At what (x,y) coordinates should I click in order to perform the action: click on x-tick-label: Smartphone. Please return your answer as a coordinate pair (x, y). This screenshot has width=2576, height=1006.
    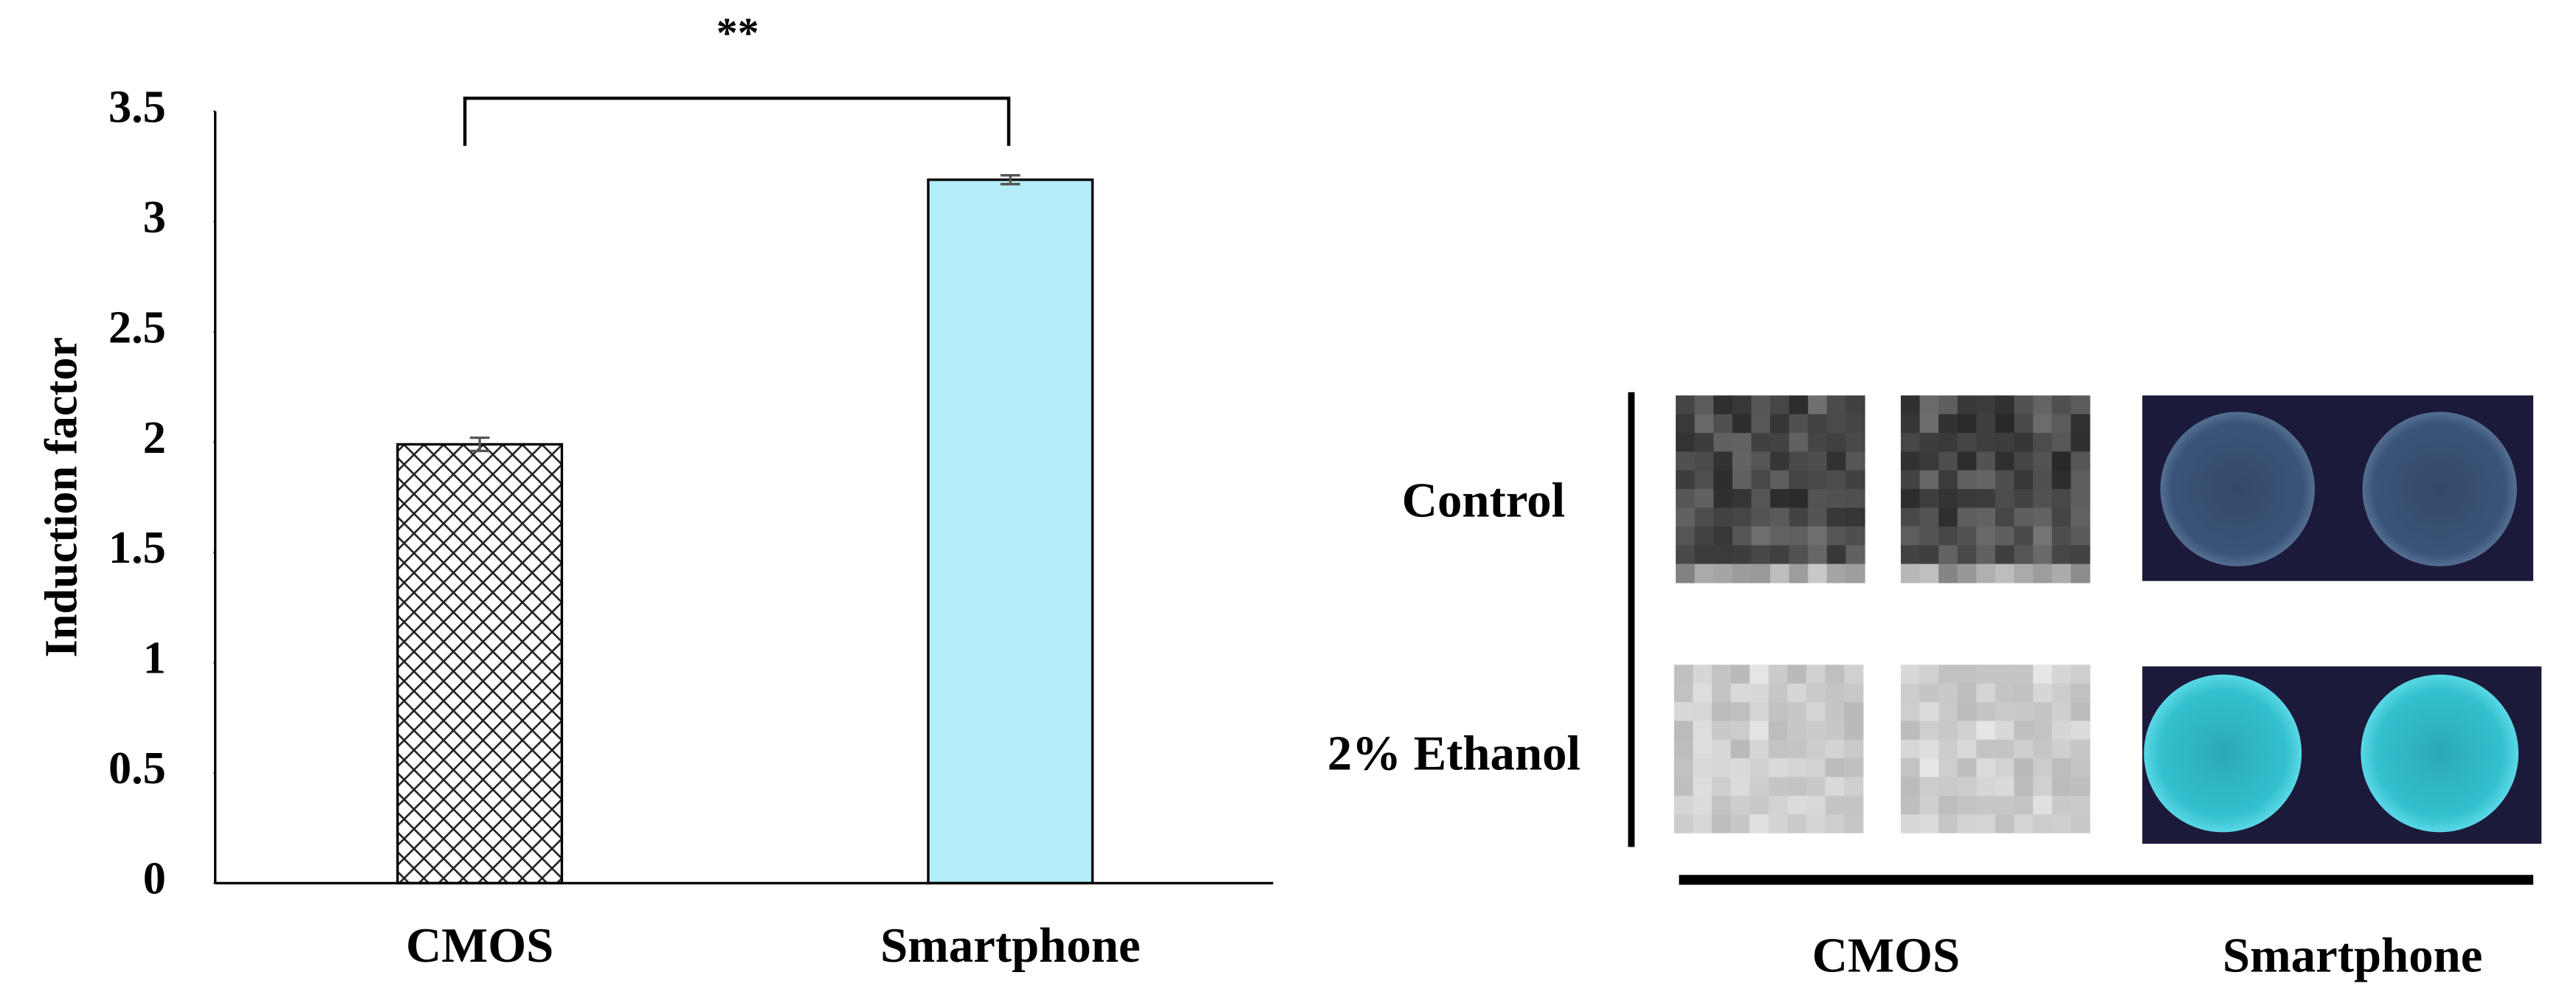
    Looking at the image, I should click on (1011, 945).